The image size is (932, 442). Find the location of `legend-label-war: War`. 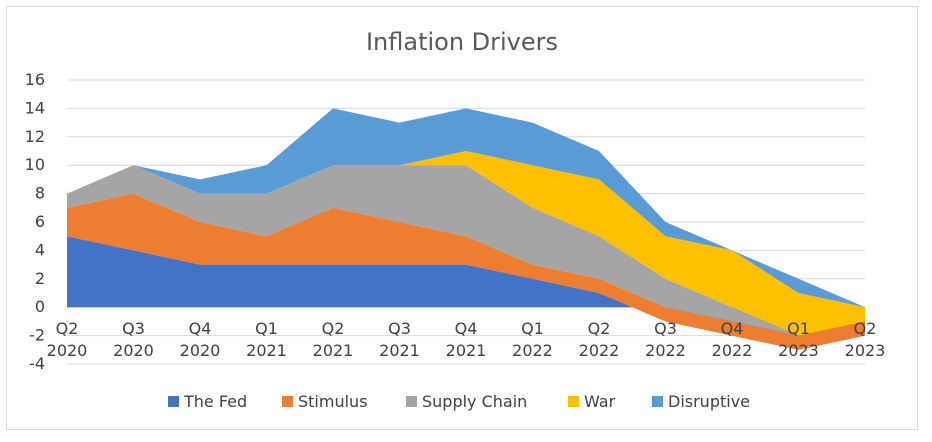

legend-label-war: War is located at coordinates (600, 401).